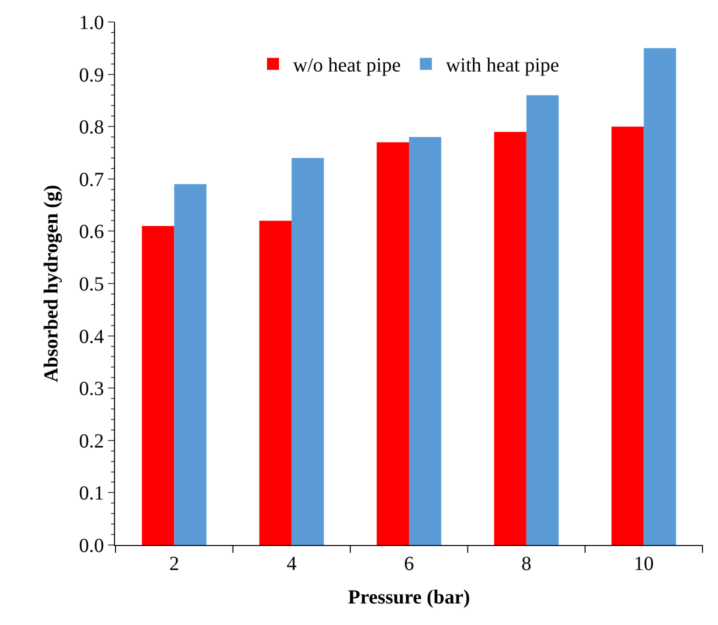 This screenshot has height=625, width=718. What do you see at coordinates (91, 23) in the screenshot?
I see `y-tick-label: 1.0` at bounding box center [91, 23].